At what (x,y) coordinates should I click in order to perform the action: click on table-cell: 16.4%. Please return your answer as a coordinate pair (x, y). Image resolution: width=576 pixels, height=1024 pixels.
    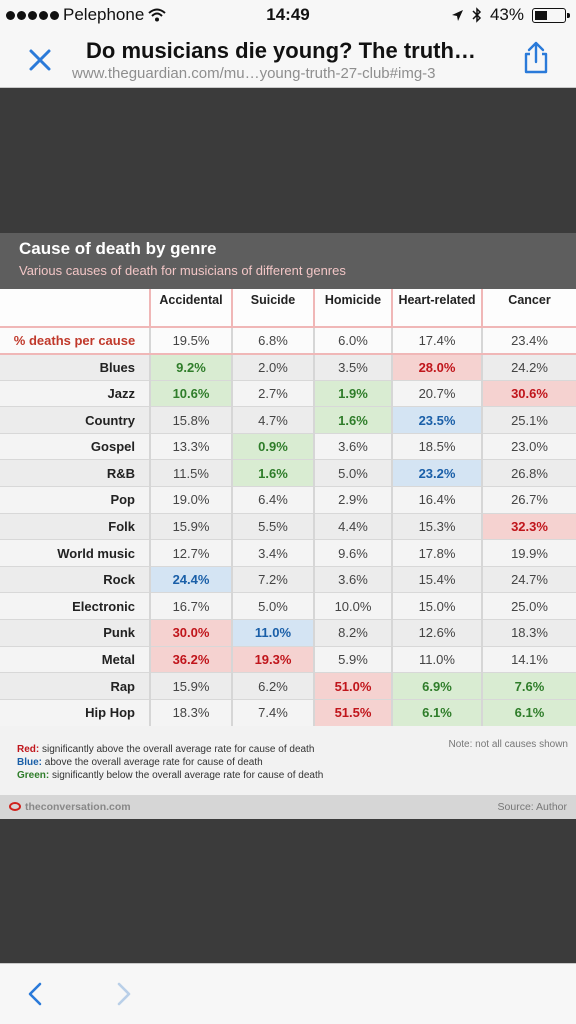
    Looking at the image, I should click on (436, 500).